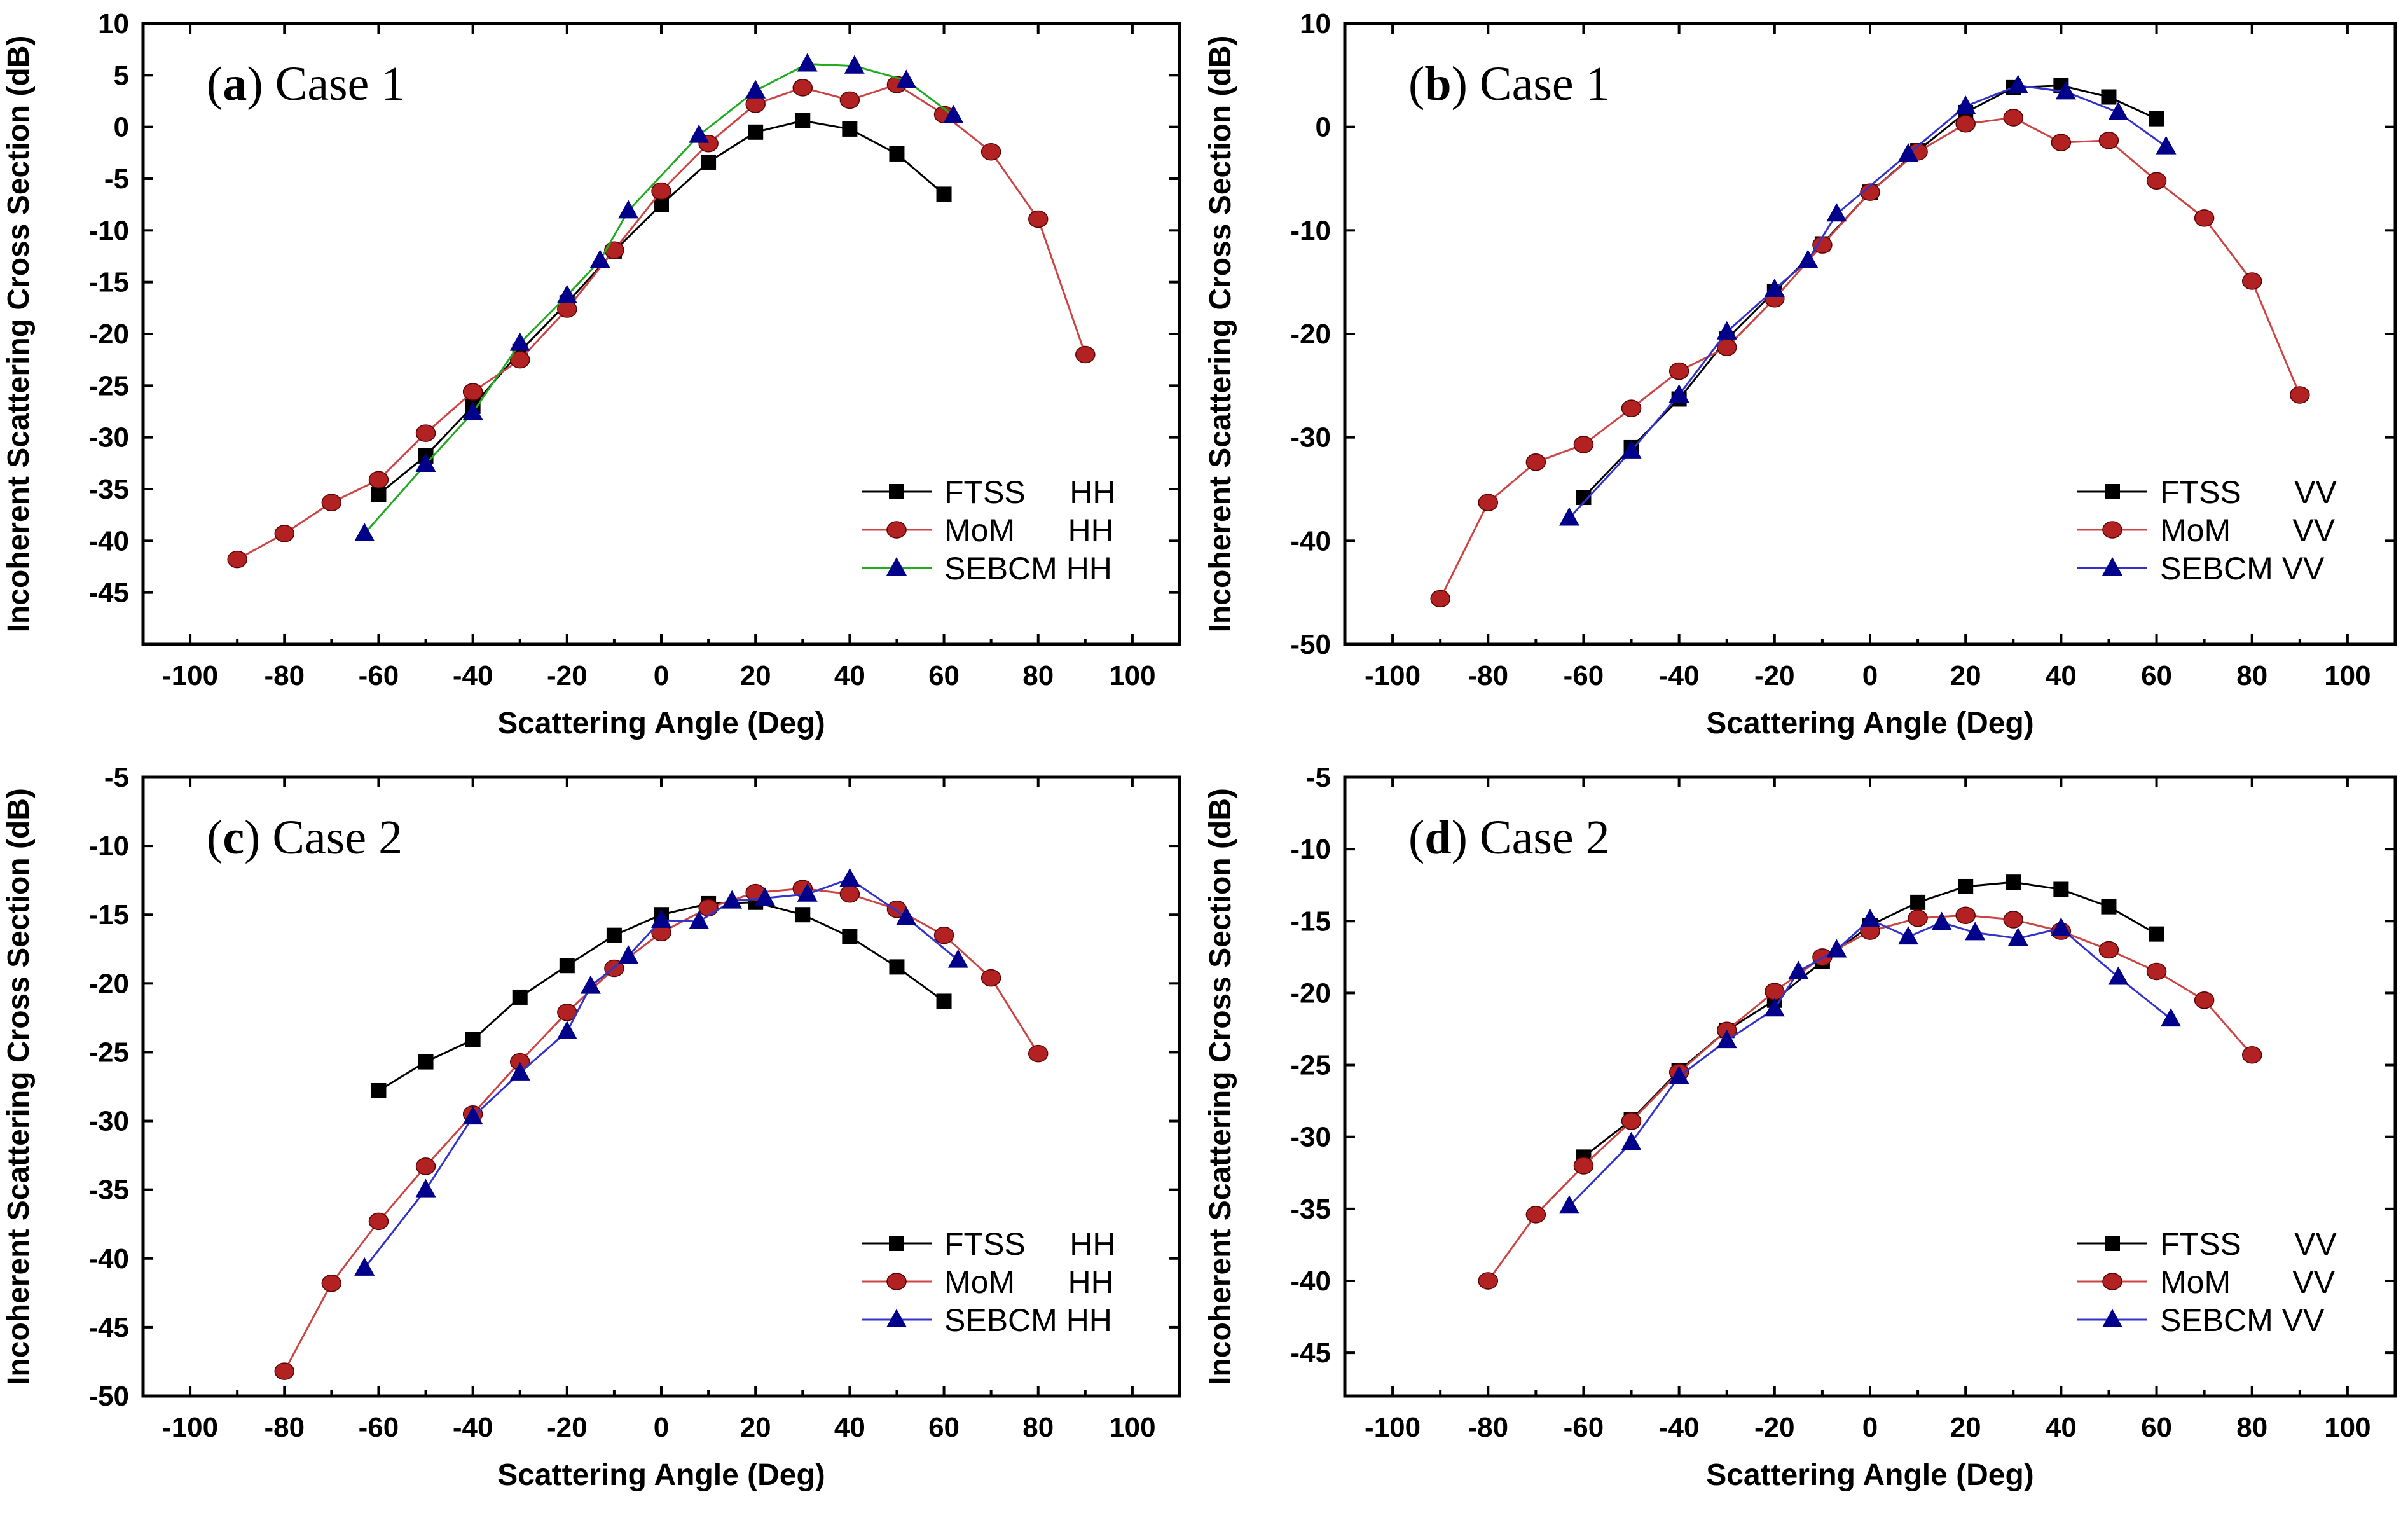 This screenshot has height=1513, width=2408. What do you see at coordinates (944, 675) in the screenshot?
I see `x-tick-label: 60` at bounding box center [944, 675].